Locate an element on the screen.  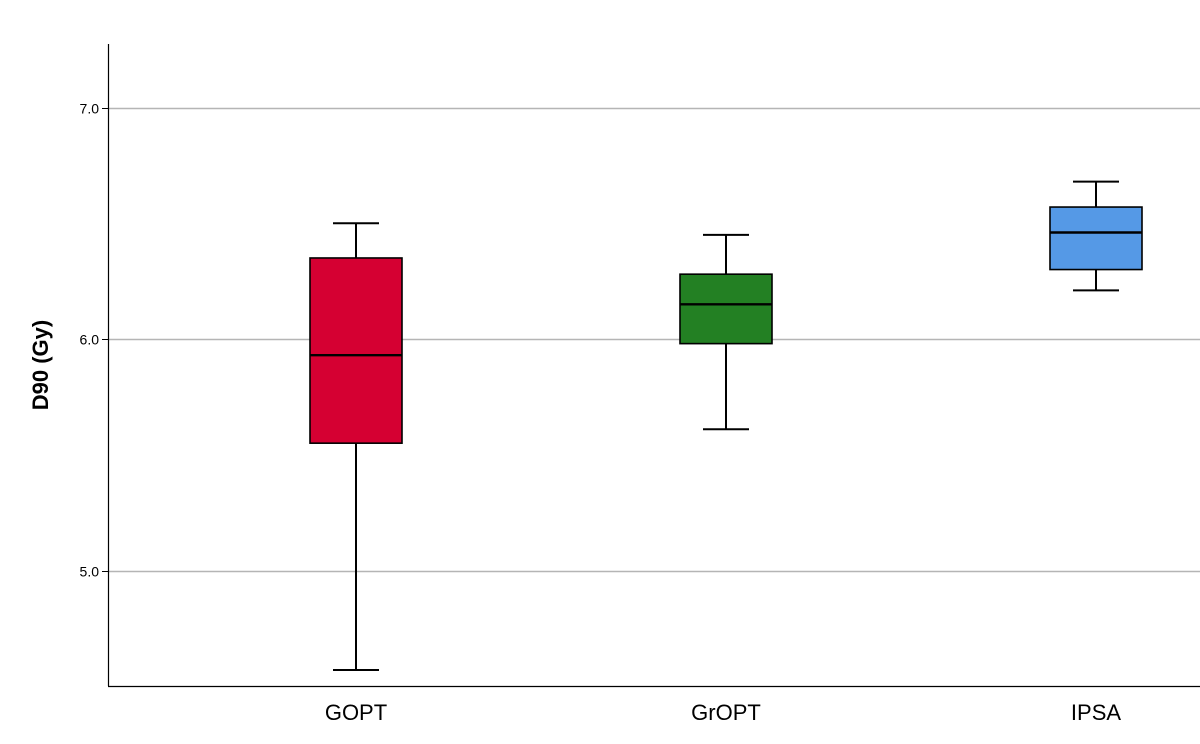
x-category-label: GrOPT is located at coordinates (726, 712).